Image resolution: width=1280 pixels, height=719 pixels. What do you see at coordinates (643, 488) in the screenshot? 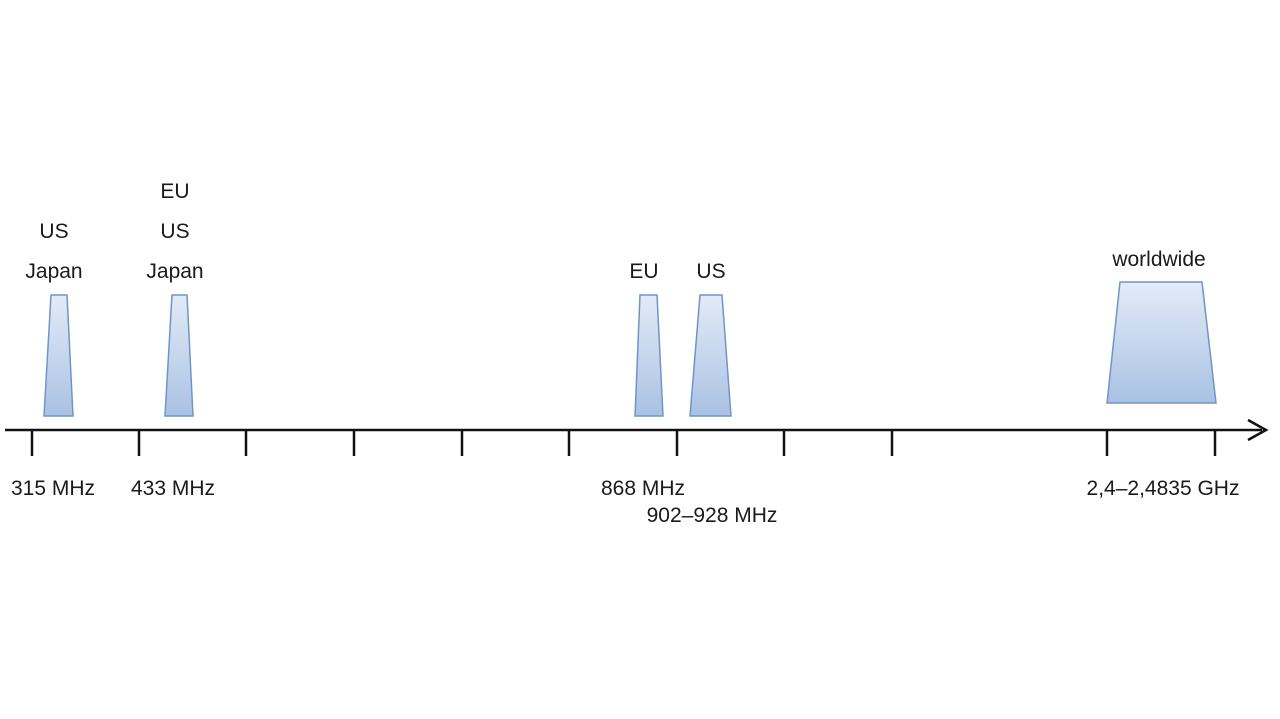
I see `frequency-label: 868 MHz` at bounding box center [643, 488].